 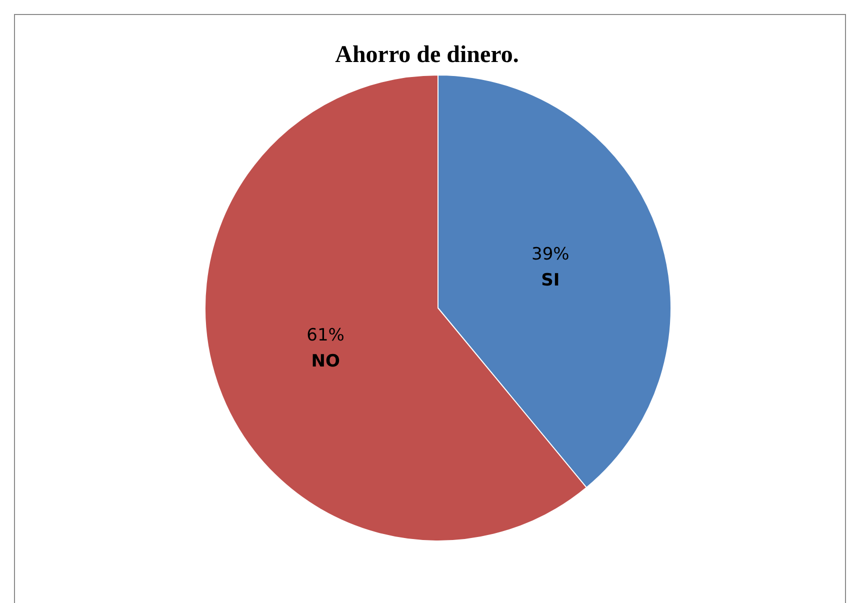 What do you see at coordinates (325, 335) in the screenshot?
I see `data-label: 61%` at bounding box center [325, 335].